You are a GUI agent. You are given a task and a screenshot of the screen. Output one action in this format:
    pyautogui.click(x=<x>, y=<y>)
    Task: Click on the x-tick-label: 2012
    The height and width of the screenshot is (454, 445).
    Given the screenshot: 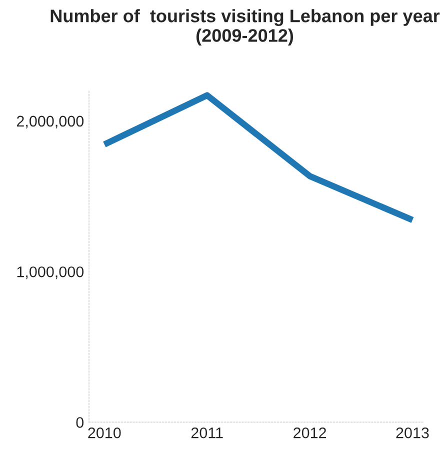 What is the action you would take?
    pyautogui.click(x=310, y=432)
    